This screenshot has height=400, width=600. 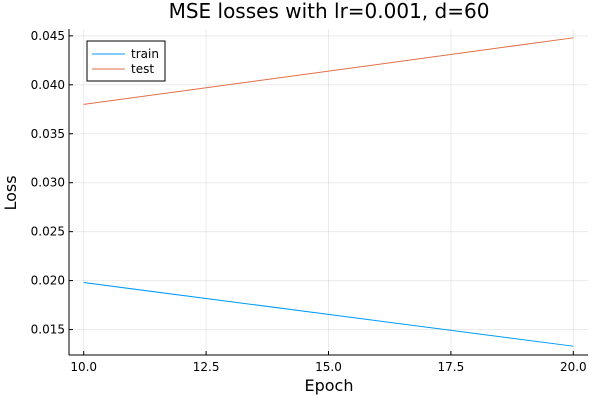 What do you see at coordinates (451, 367) in the screenshot?
I see `x-tick-label: 17.5` at bounding box center [451, 367].